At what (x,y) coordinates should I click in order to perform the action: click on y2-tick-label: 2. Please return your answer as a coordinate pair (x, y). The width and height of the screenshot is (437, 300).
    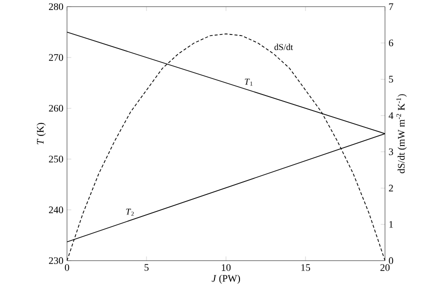
    Looking at the image, I should click on (390, 188).